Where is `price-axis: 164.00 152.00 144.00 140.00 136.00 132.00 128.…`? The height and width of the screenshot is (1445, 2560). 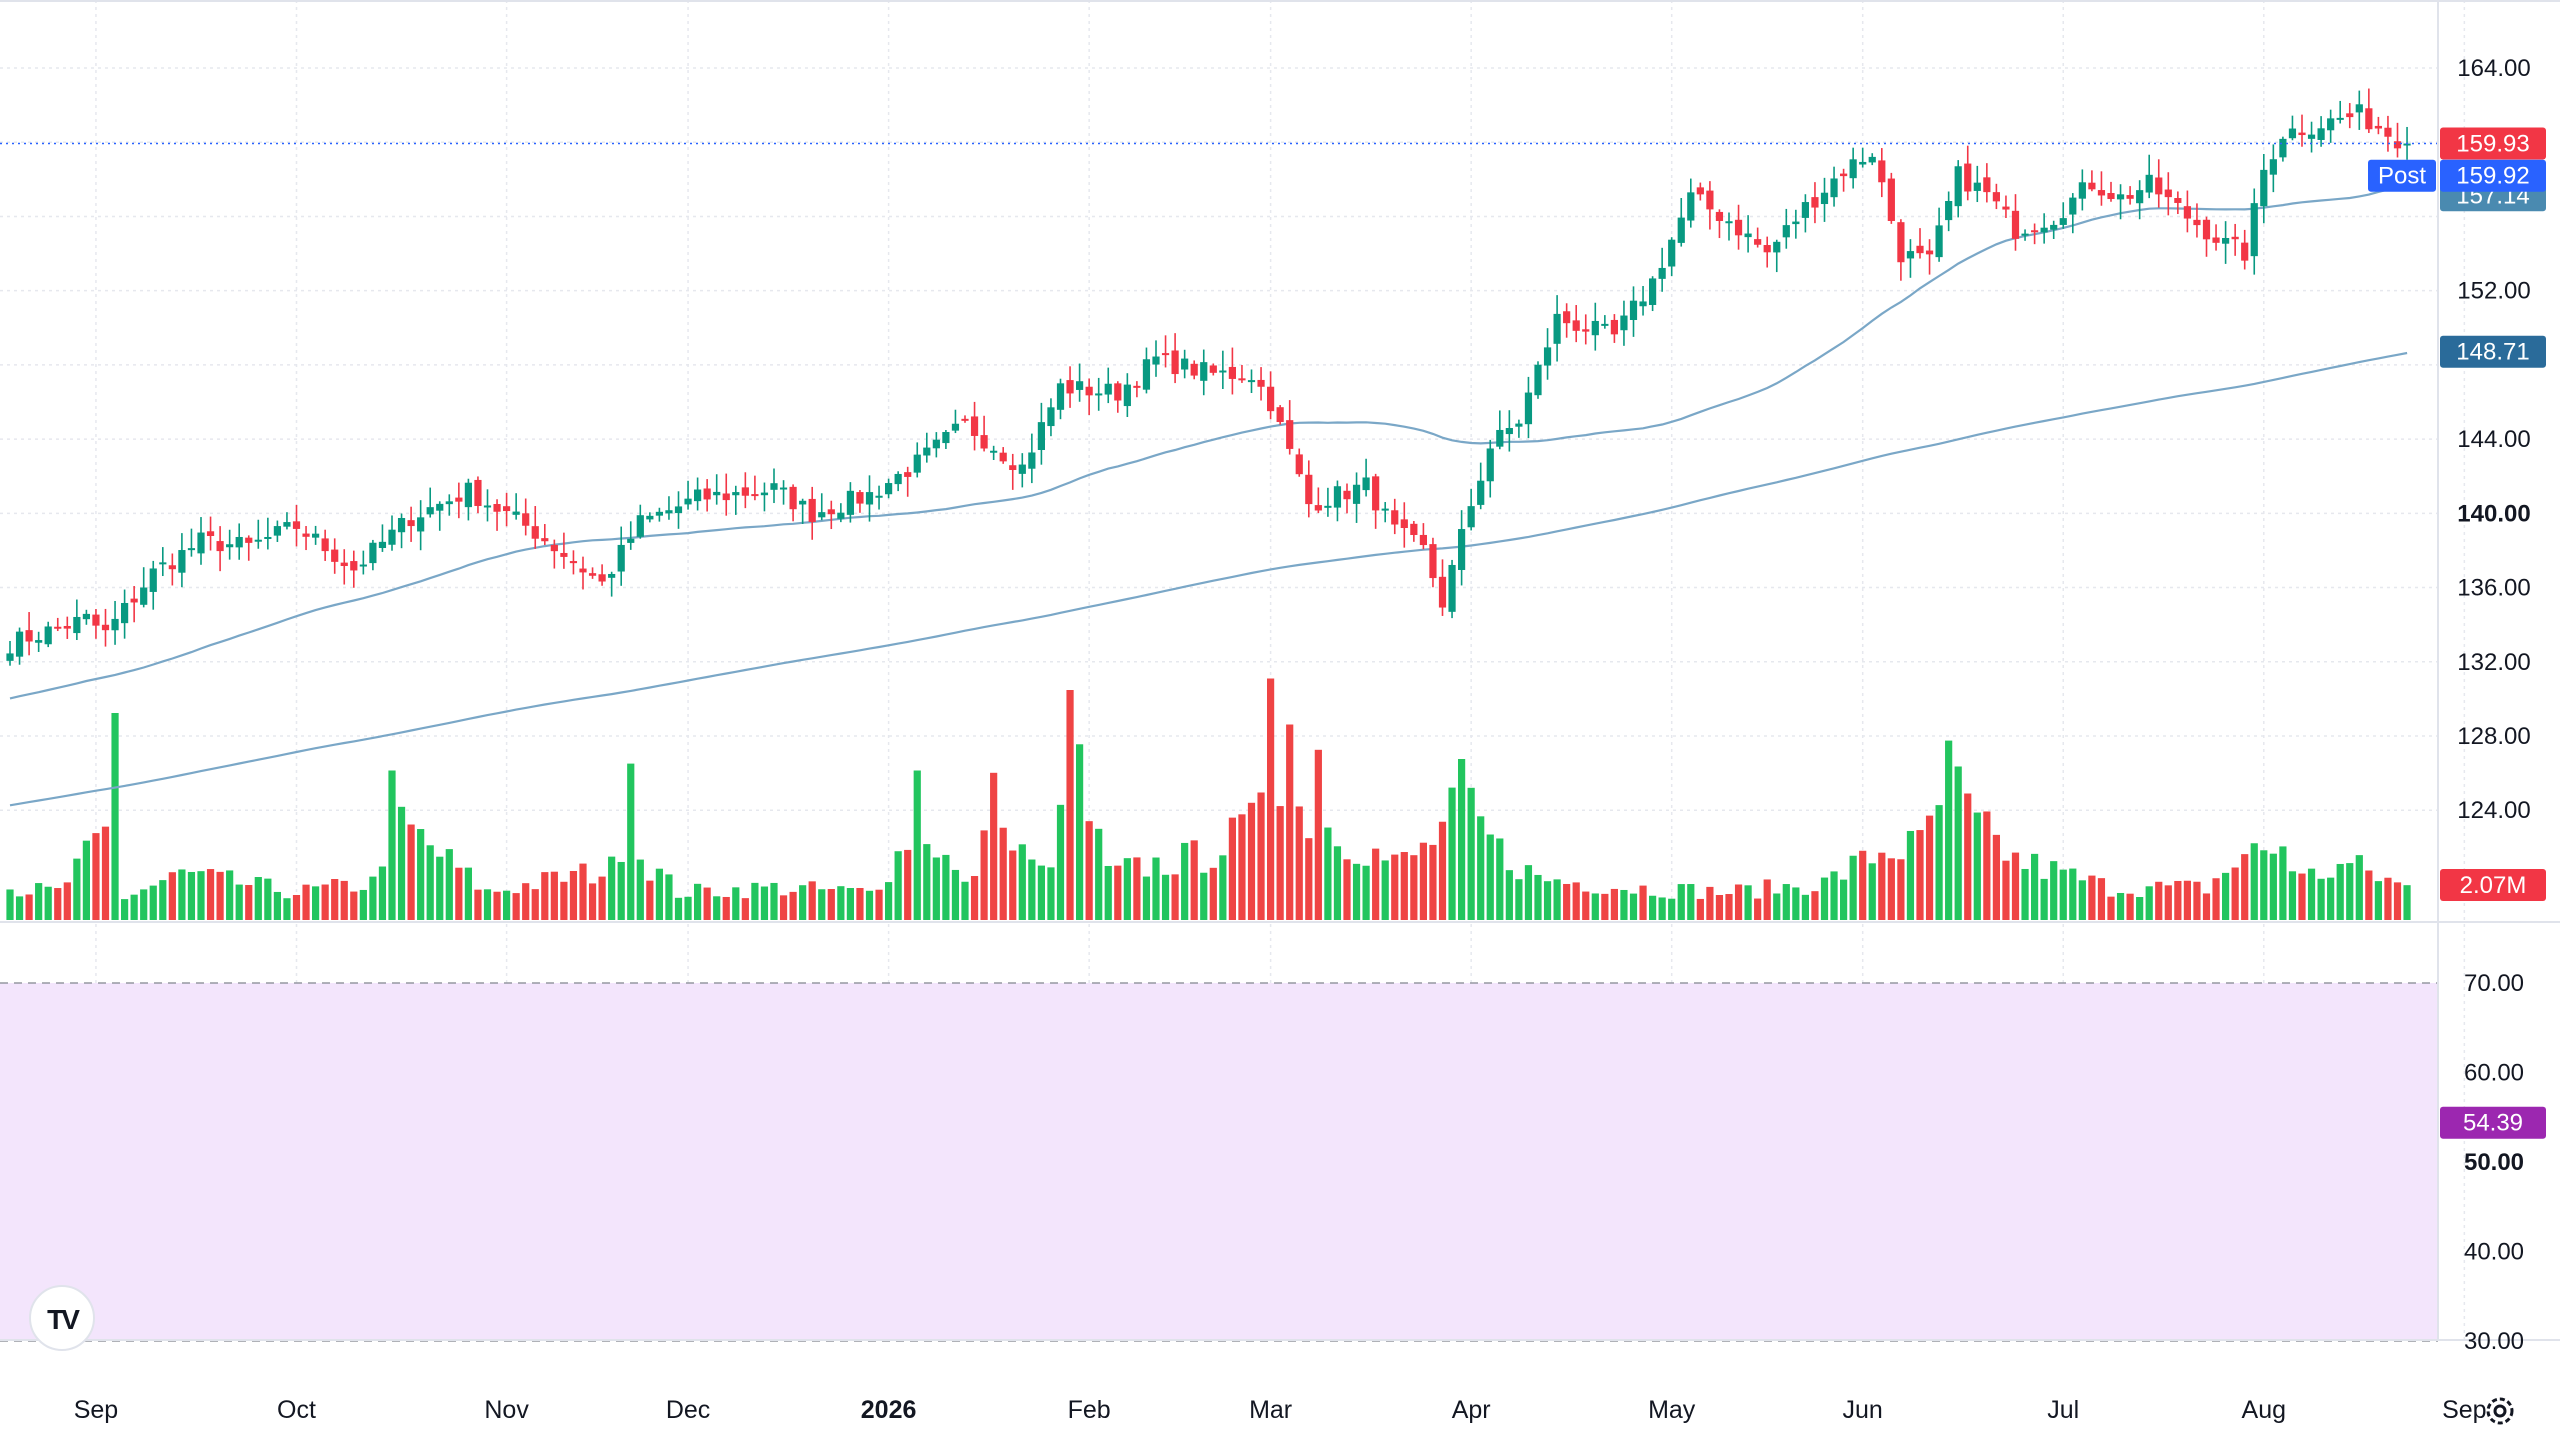 price-axis: 164.00 152.00 144.00 140.00 136.00 132.00 128.… is located at coordinates (2493, 439).